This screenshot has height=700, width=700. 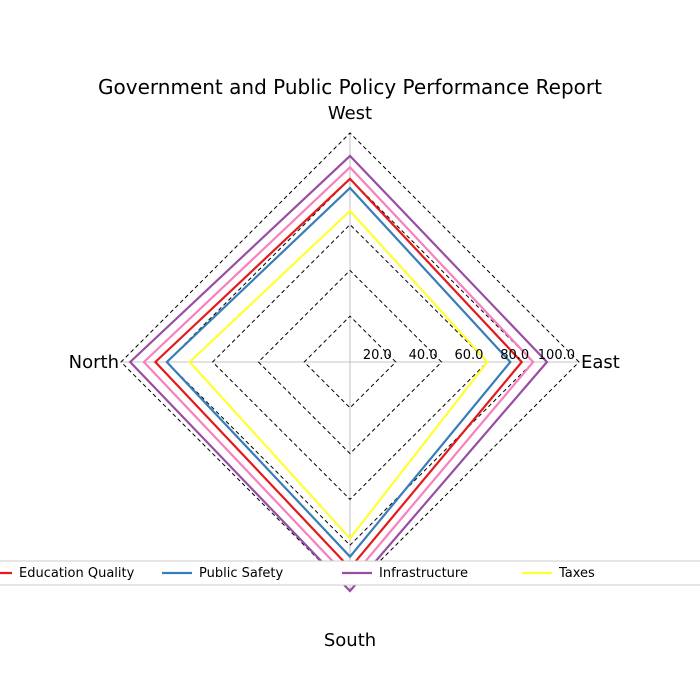 What do you see at coordinates (350, 640) in the screenshot?
I see `axis-label-south: South` at bounding box center [350, 640].